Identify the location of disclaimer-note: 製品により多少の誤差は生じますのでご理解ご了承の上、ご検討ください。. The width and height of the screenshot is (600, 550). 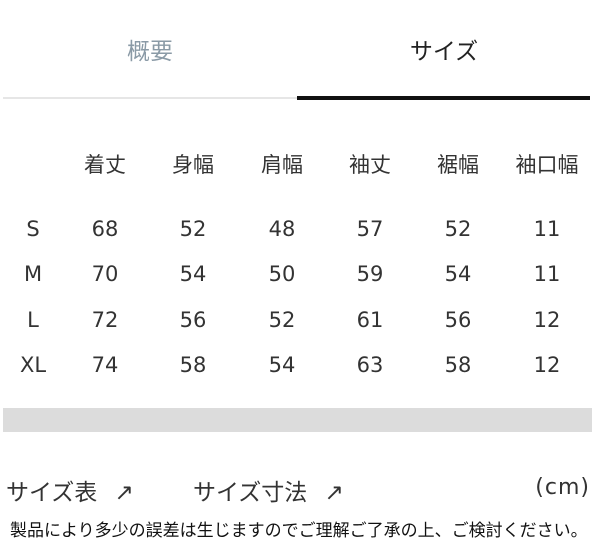
(299, 531).